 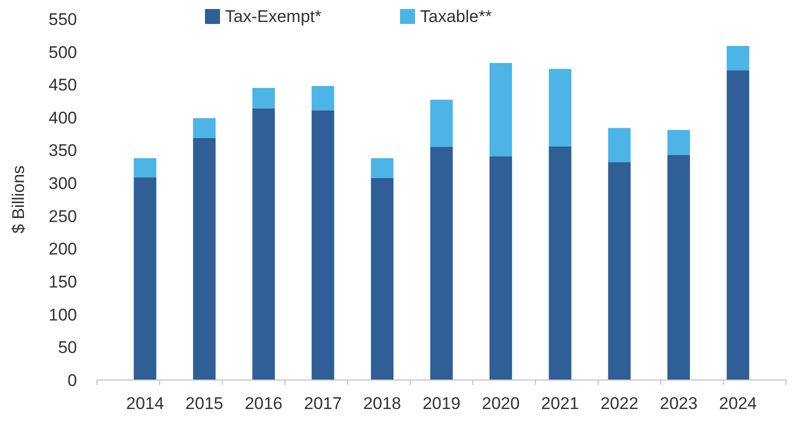 I want to click on legend-label: Tax-Exempt*, so click(x=273, y=16).